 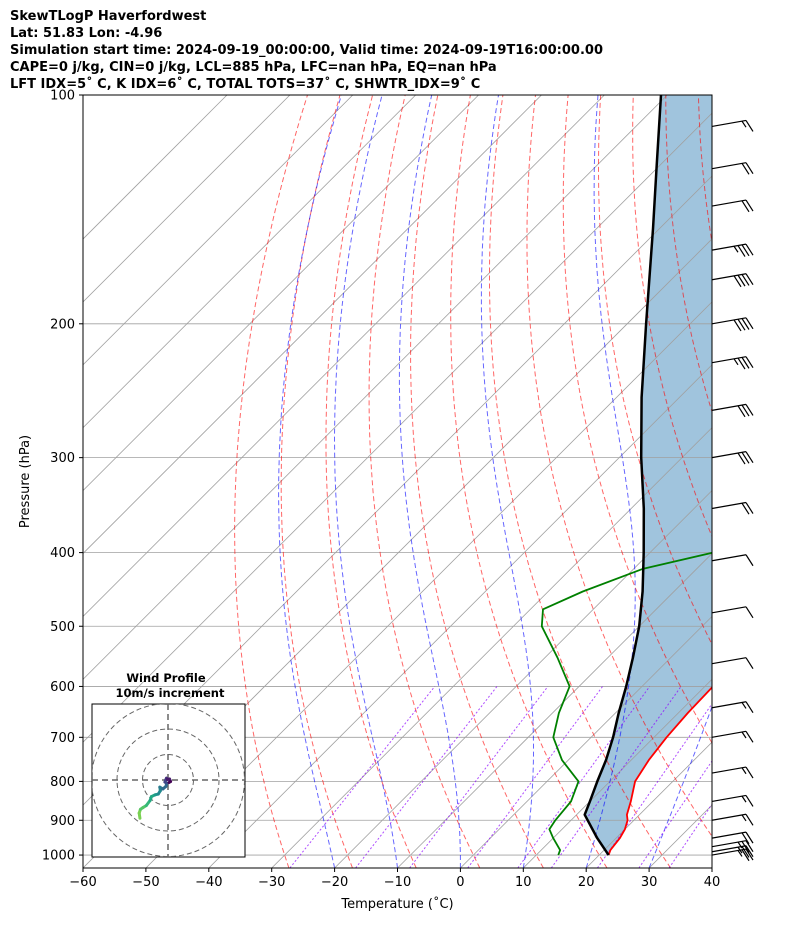 What do you see at coordinates (649, 882) in the screenshot?
I see `x-tick-label: 30` at bounding box center [649, 882].